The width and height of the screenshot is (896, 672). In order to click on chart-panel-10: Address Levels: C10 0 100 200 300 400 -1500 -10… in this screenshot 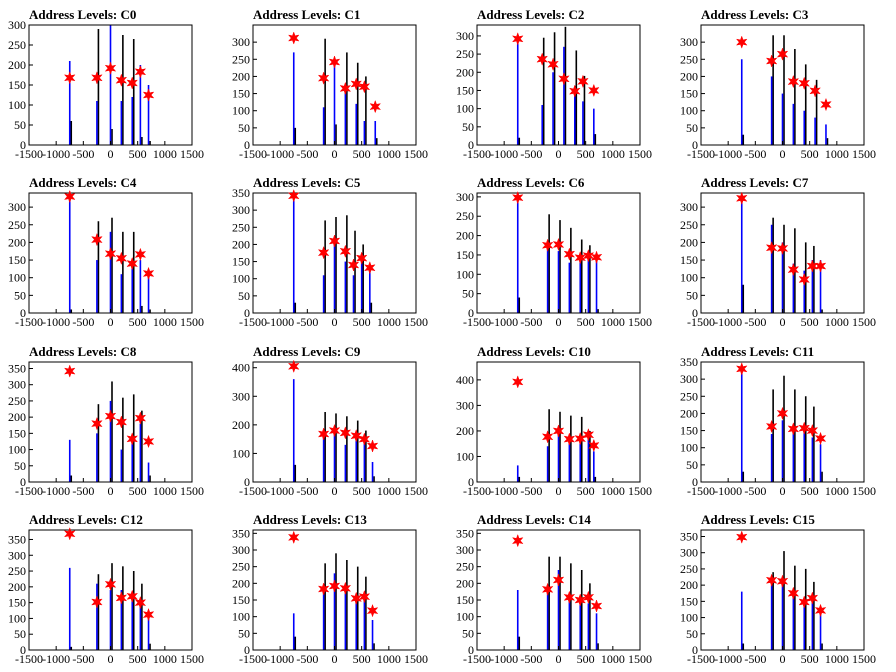, I will do `click(554, 421)`.